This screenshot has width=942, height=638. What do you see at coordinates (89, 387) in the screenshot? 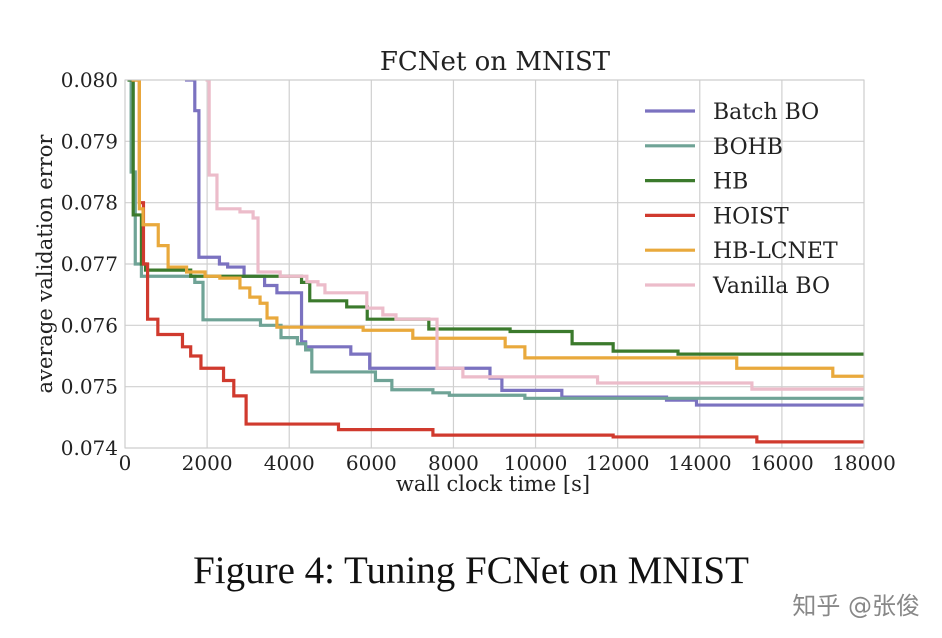
I see `y-tick-label: 0.075` at bounding box center [89, 387].